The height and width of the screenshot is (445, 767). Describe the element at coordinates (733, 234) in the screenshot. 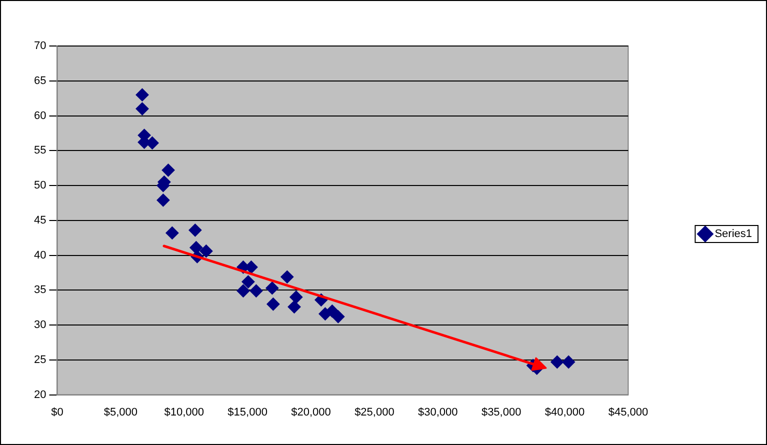

I see `legend-label: Series1` at that location.